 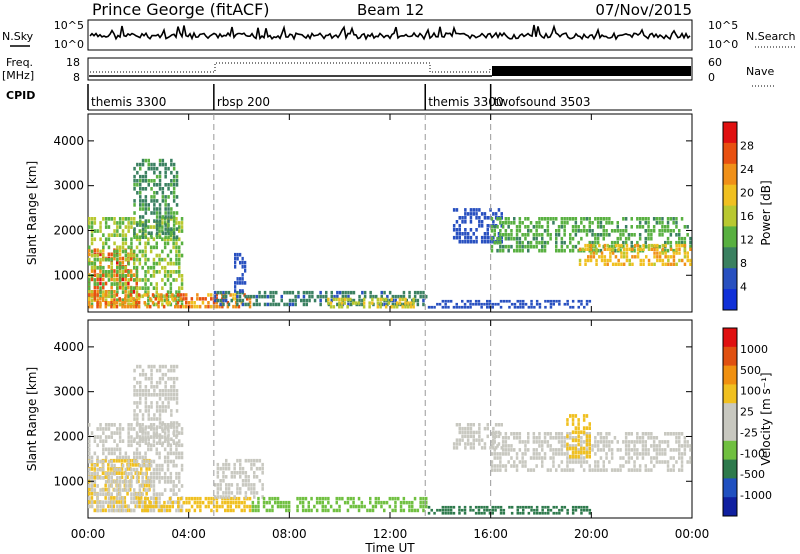 I want to click on x-tick-label: 00:00, so click(x=88, y=534).